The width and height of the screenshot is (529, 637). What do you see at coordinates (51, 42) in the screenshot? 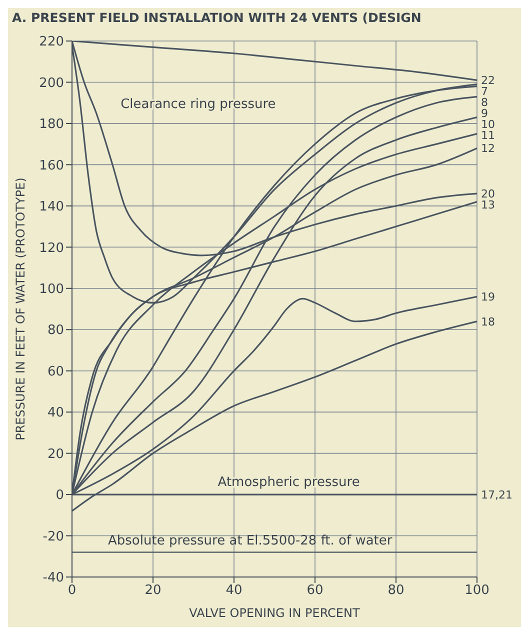
I see `y-tick-label: 220` at bounding box center [51, 42].